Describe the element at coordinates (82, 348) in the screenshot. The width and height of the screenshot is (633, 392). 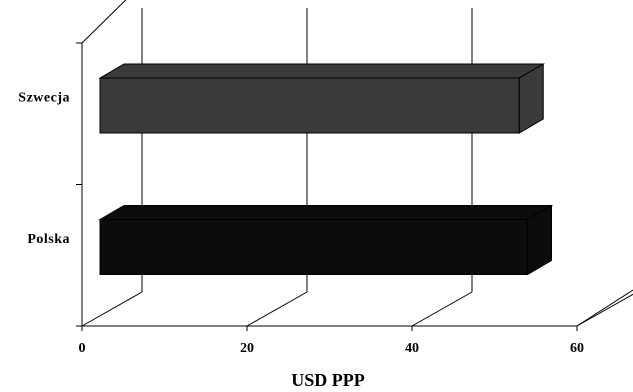
I see `x-tick-label: 0` at that location.